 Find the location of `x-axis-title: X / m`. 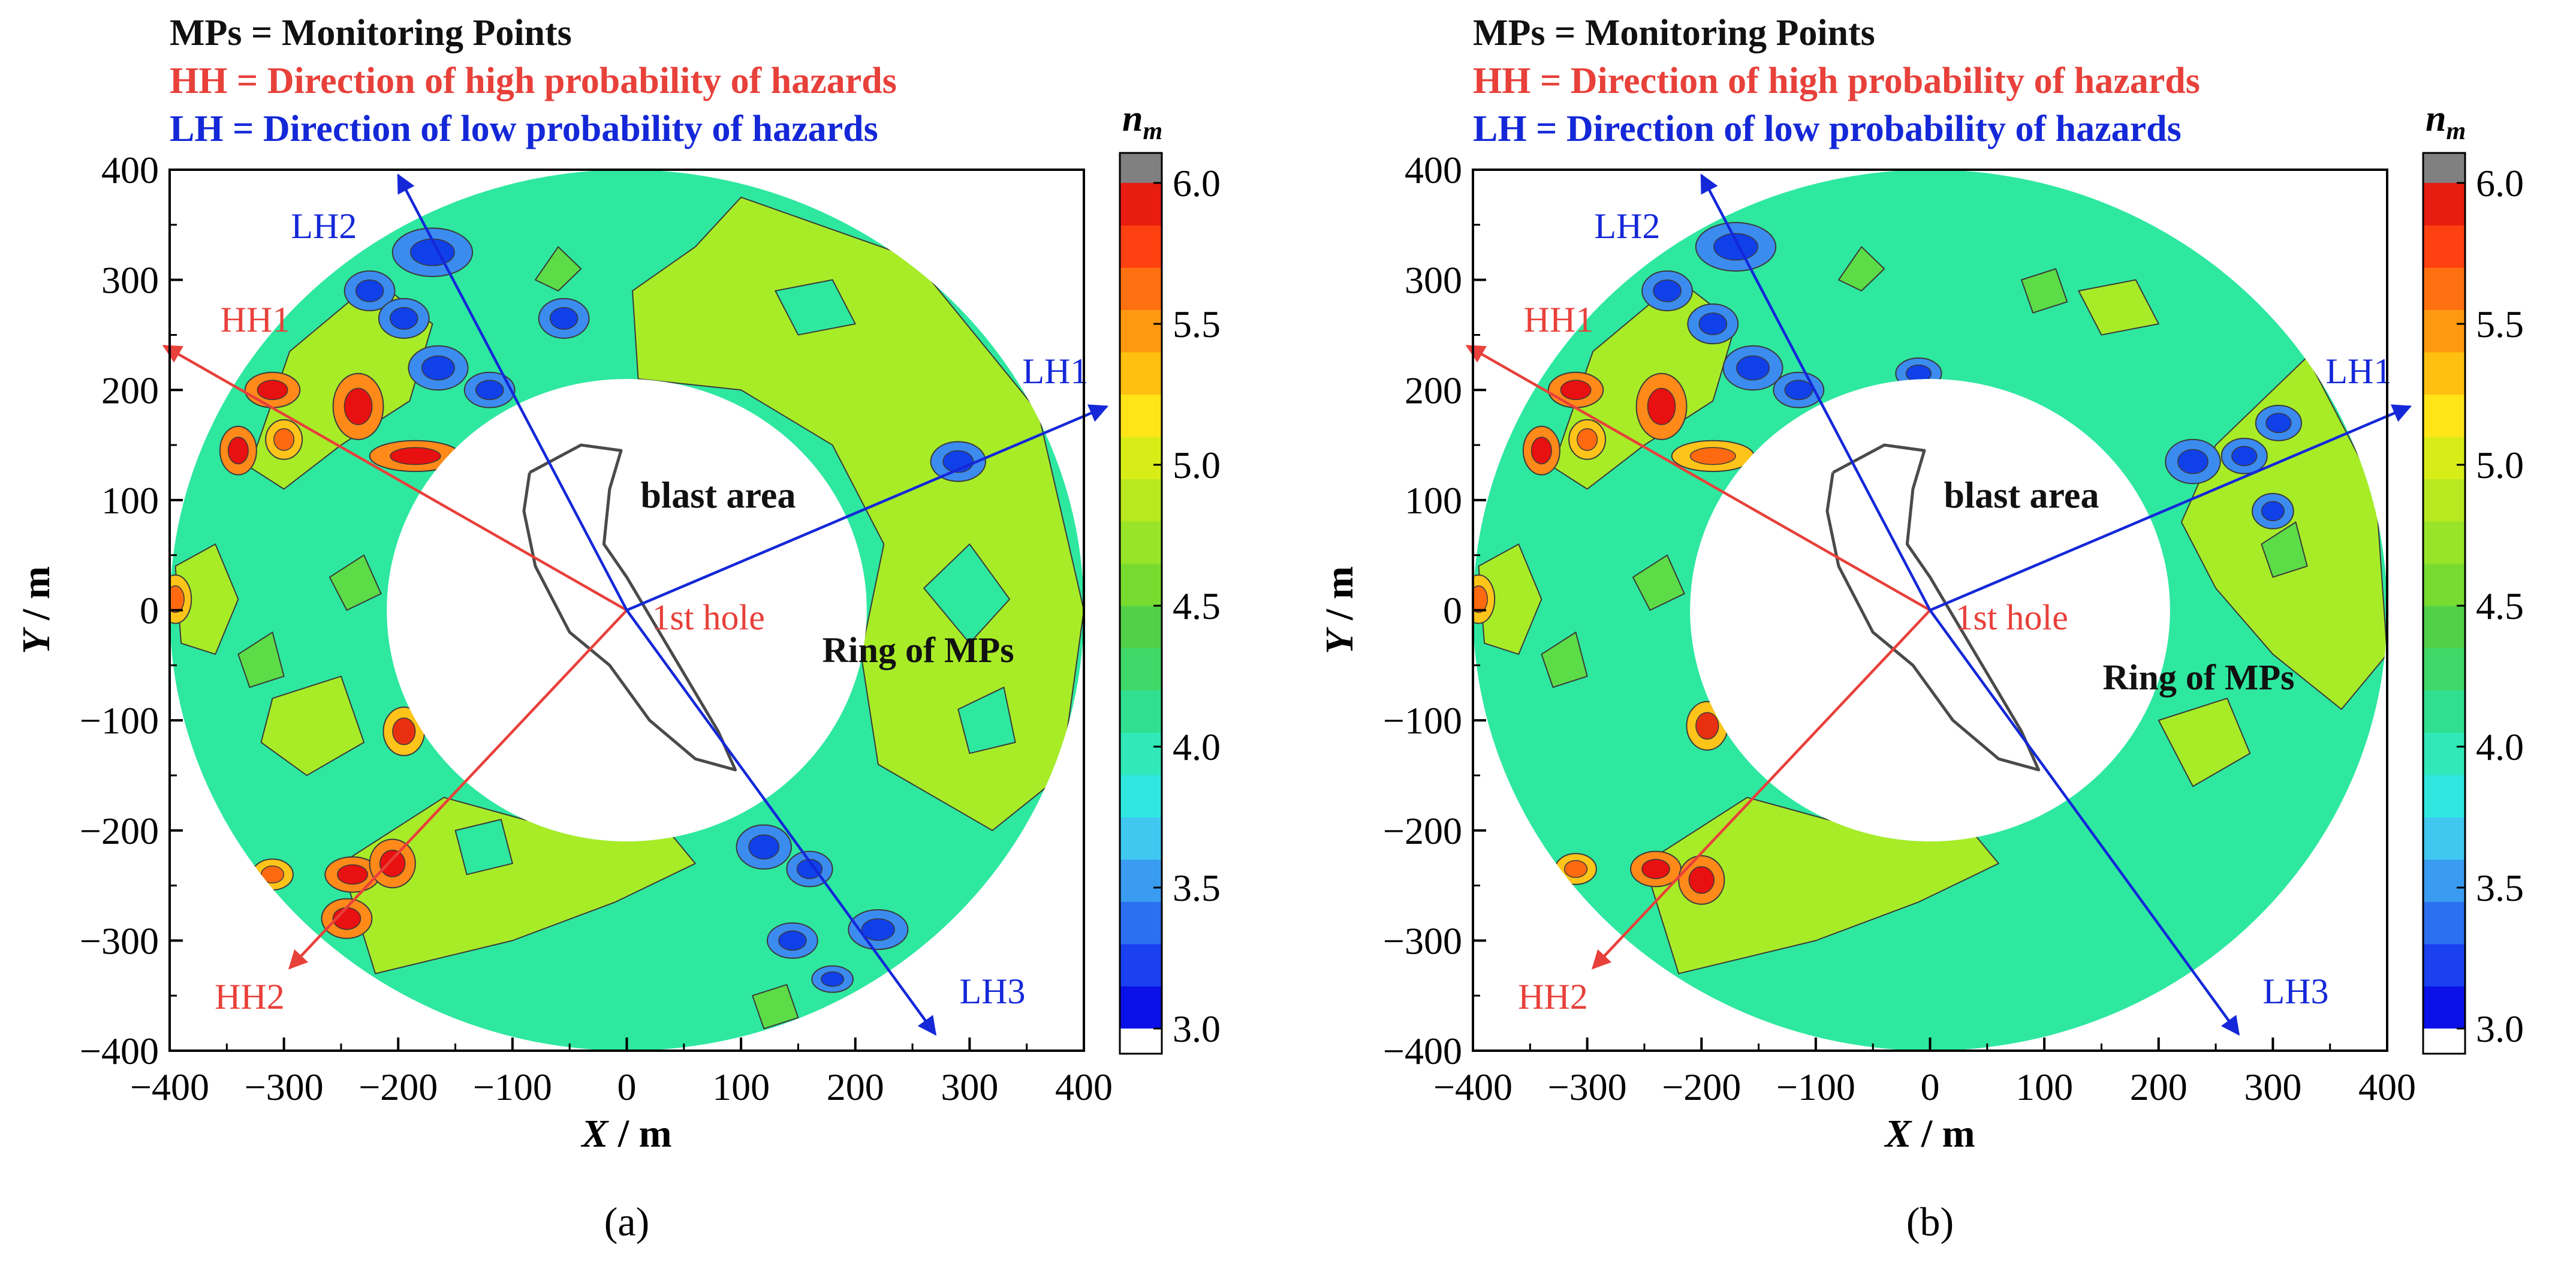

x-axis-title: X / m is located at coordinates (1930, 1134).